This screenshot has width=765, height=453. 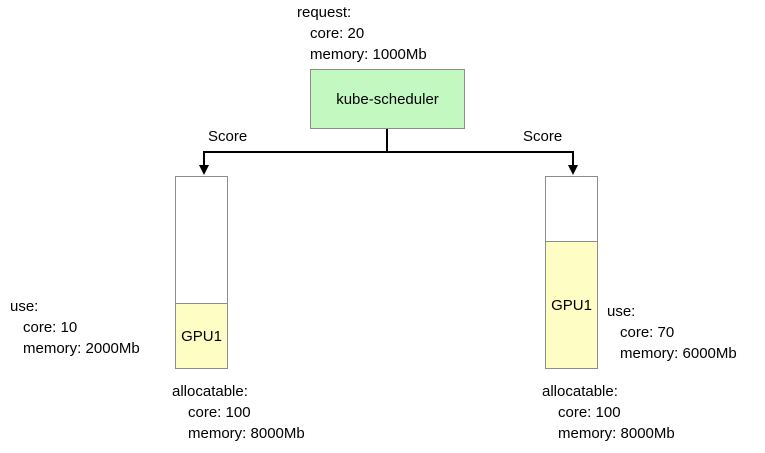 I want to click on node-left-box: GPU1, so click(x=201, y=272).